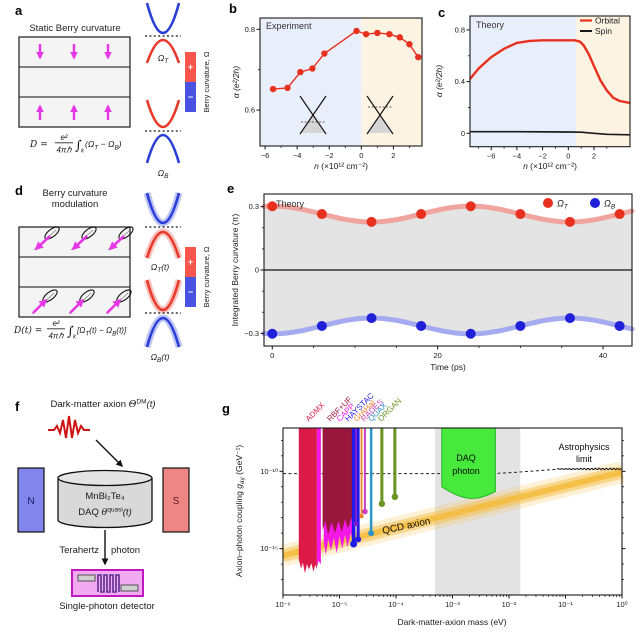  Describe the element at coordinates (361, 155) in the screenshot. I see `x-tick-label: 0` at that location.